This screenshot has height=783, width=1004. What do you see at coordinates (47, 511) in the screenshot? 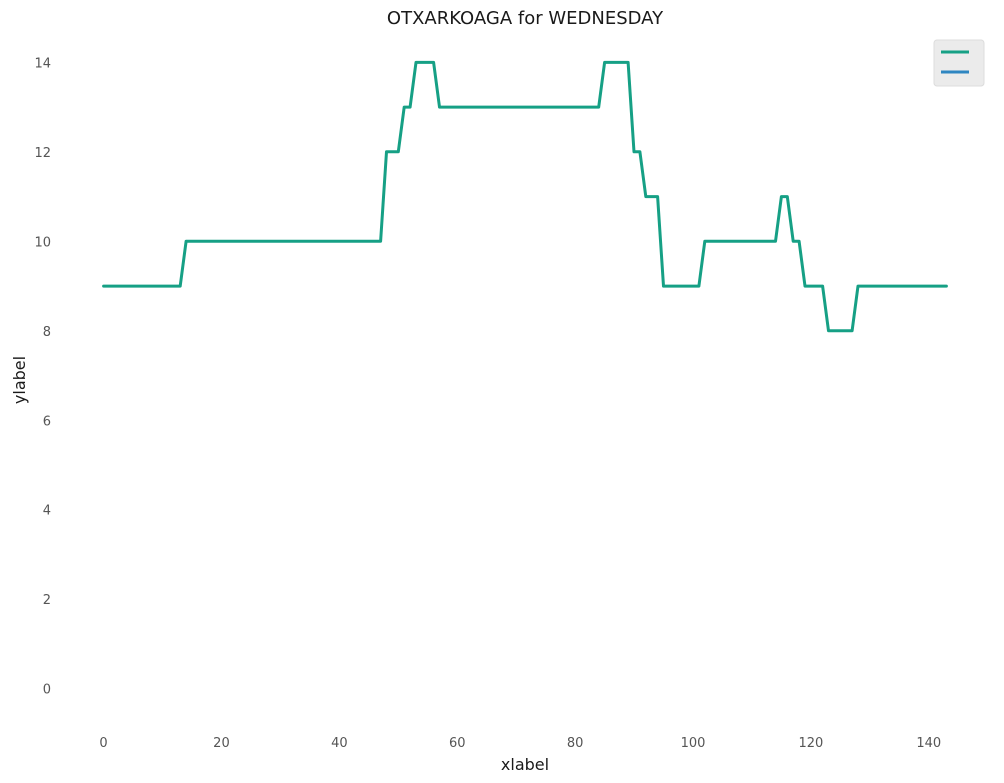
I see `y-tick-label: 4` at bounding box center [47, 511].